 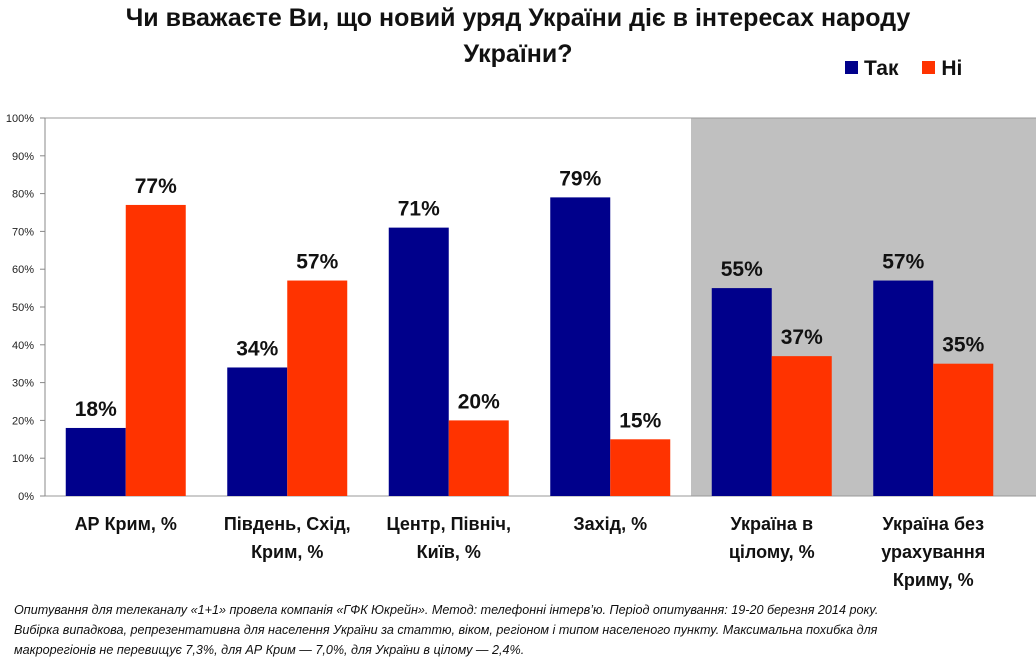 What do you see at coordinates (23, 421) in the screenshot?
I see `y-tick-label: 20%` at bounding box center [23, 421].